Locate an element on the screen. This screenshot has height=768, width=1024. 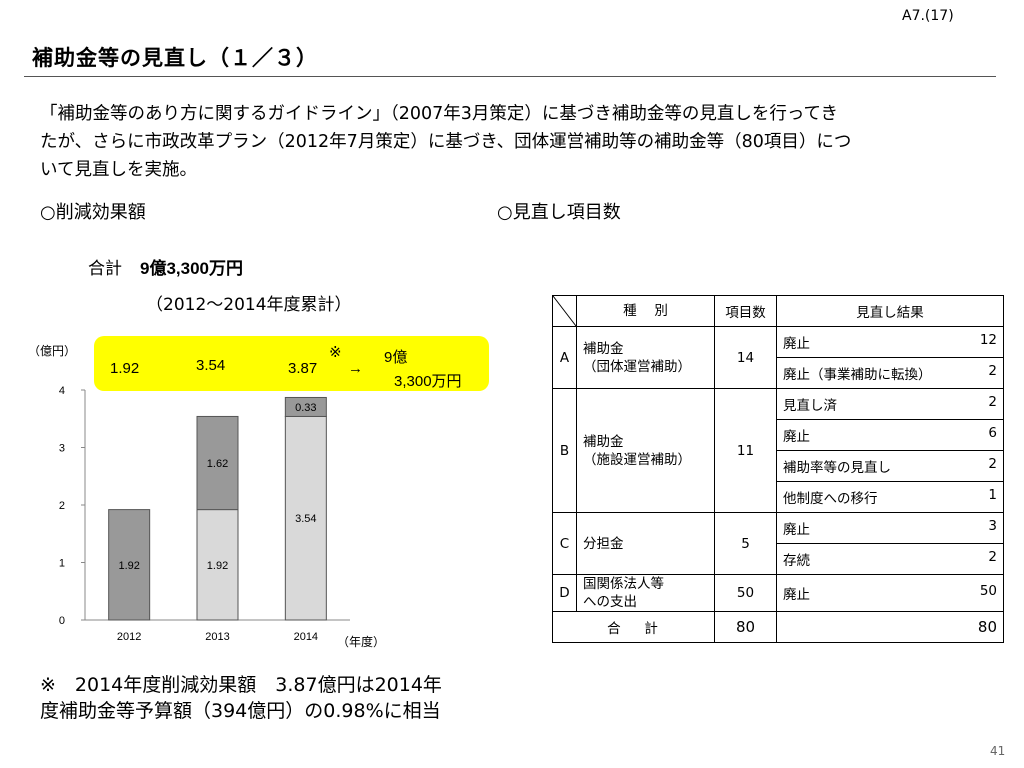
table-row: 他制度への移行 1 is located at coordinates (778, 497).